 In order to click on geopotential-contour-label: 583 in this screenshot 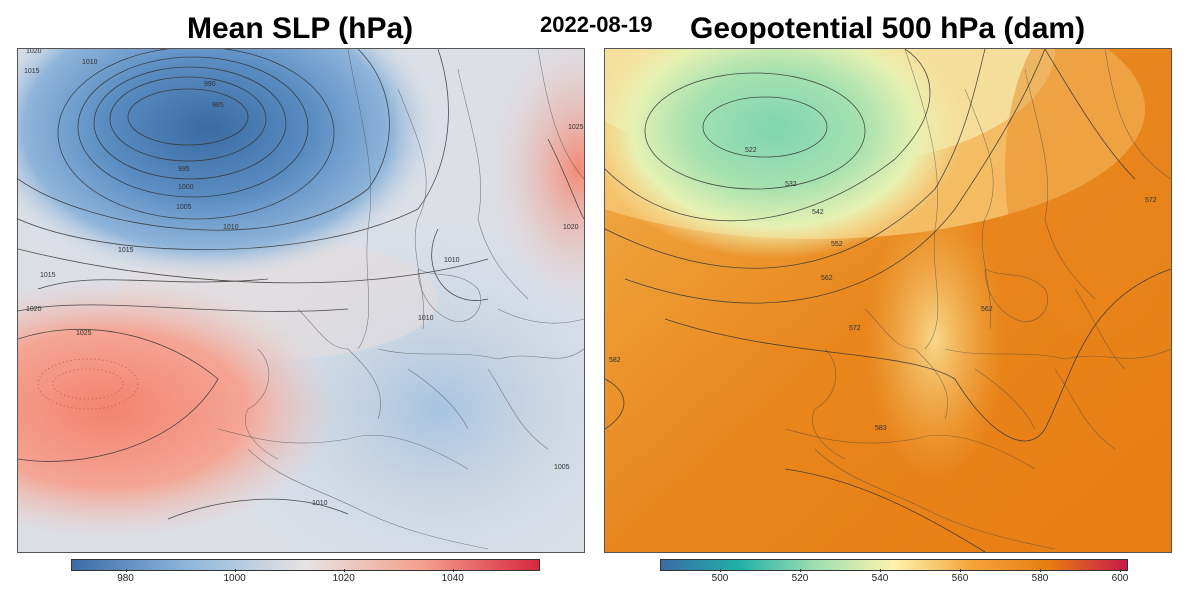, I will do `click(881, 428)`.